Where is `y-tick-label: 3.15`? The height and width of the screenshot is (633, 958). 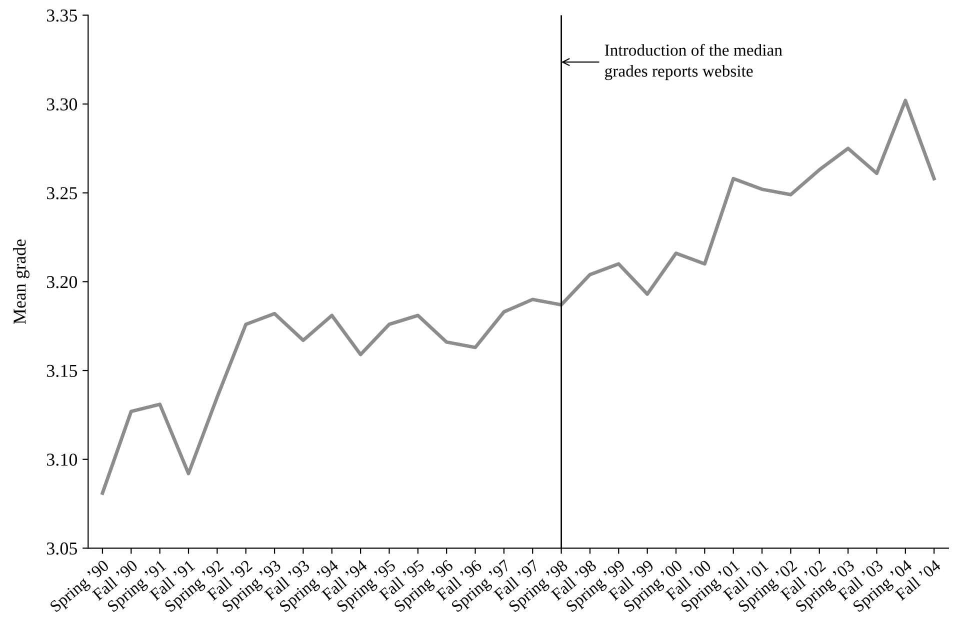 y-tick-label: 3.15 is located at coordinates (62, 371).